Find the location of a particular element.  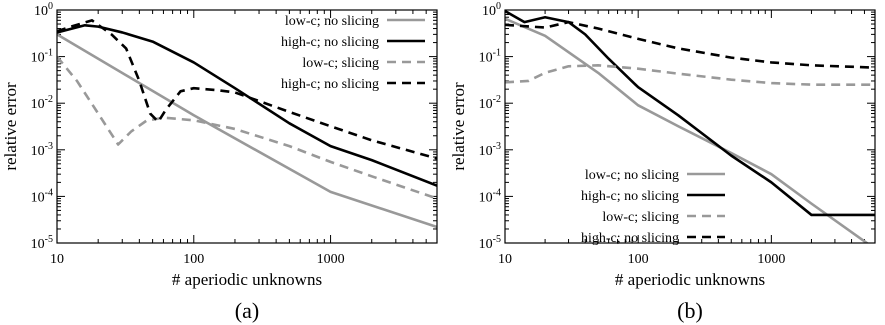

panel-label: (b) is located at coordinates (690, 310).